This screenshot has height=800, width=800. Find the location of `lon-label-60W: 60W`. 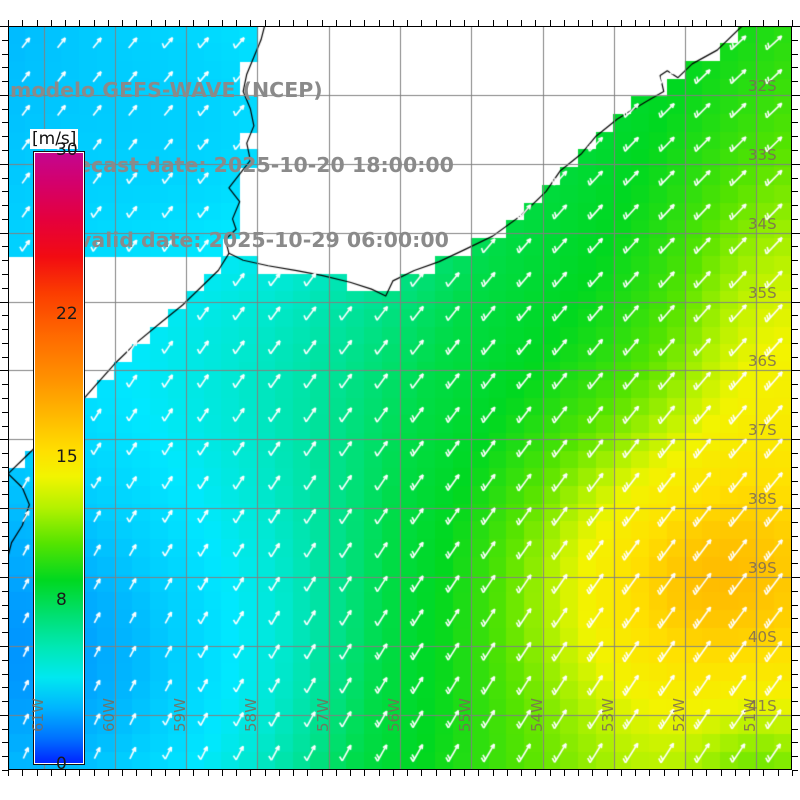

lon-label-60W: 60W is located at coordinates (108, 715).